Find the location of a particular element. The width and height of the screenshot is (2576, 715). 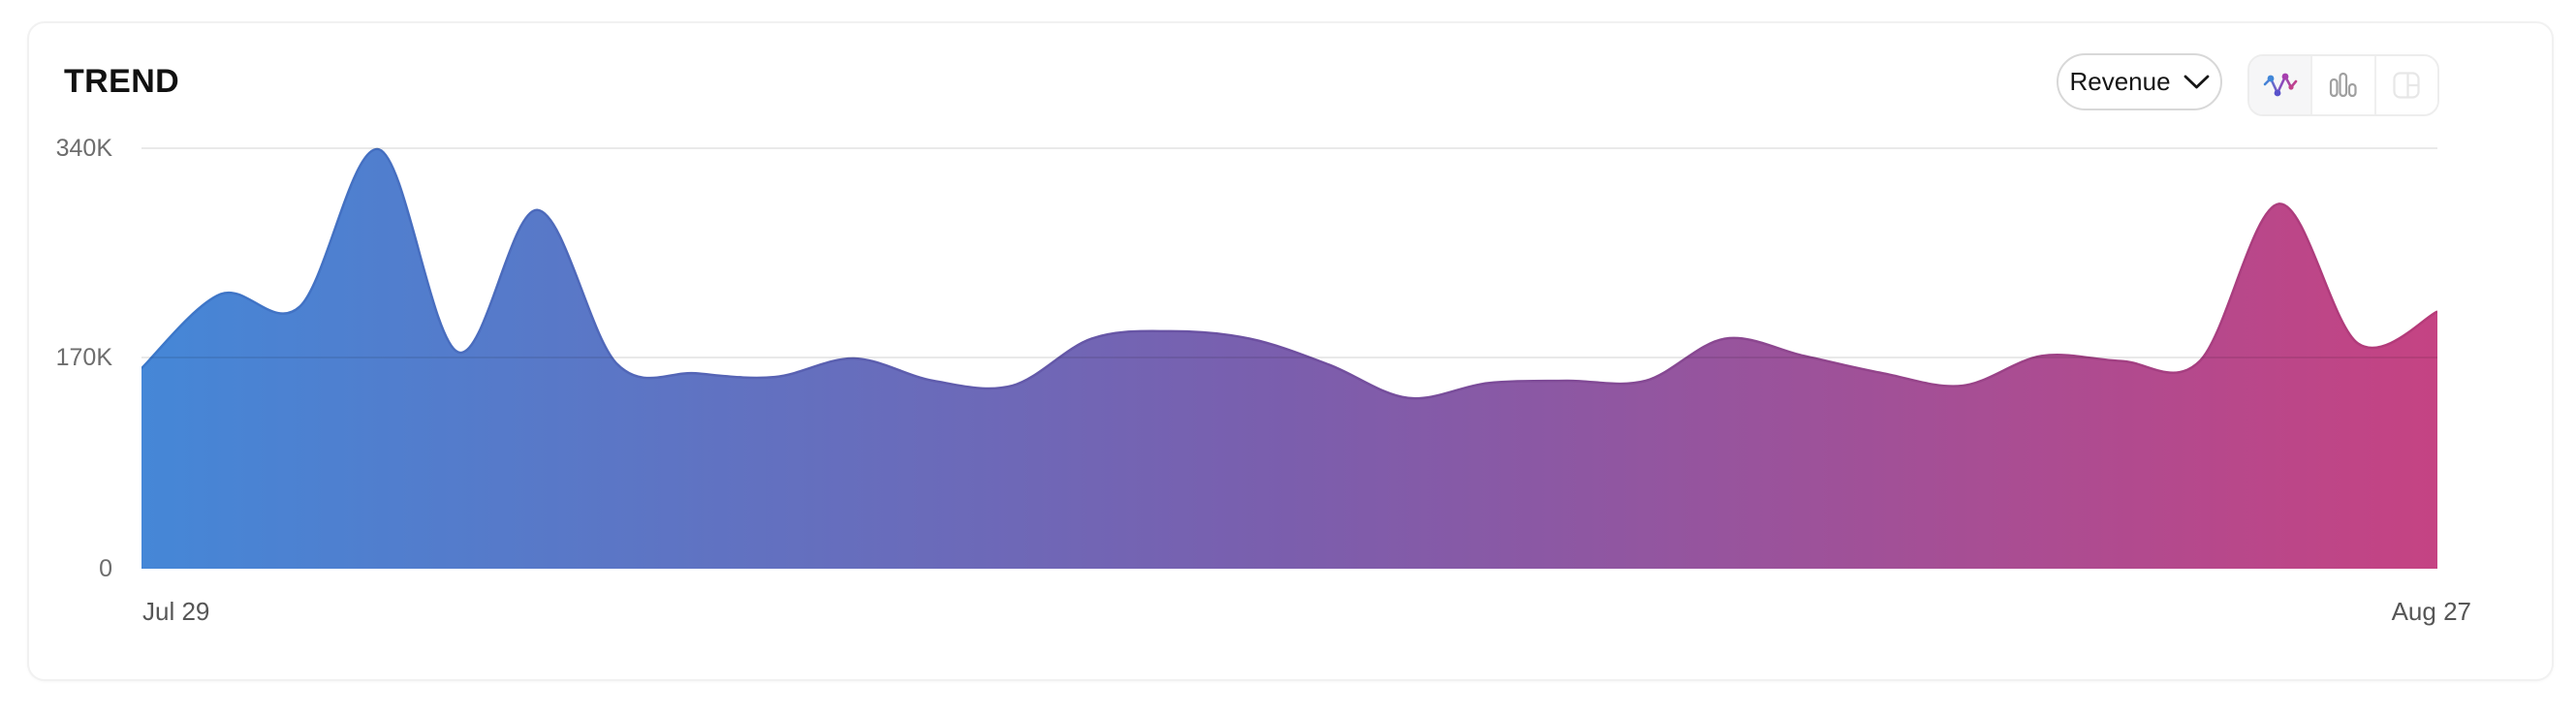

line-chart-icon is located at coordinates (2280, 85).